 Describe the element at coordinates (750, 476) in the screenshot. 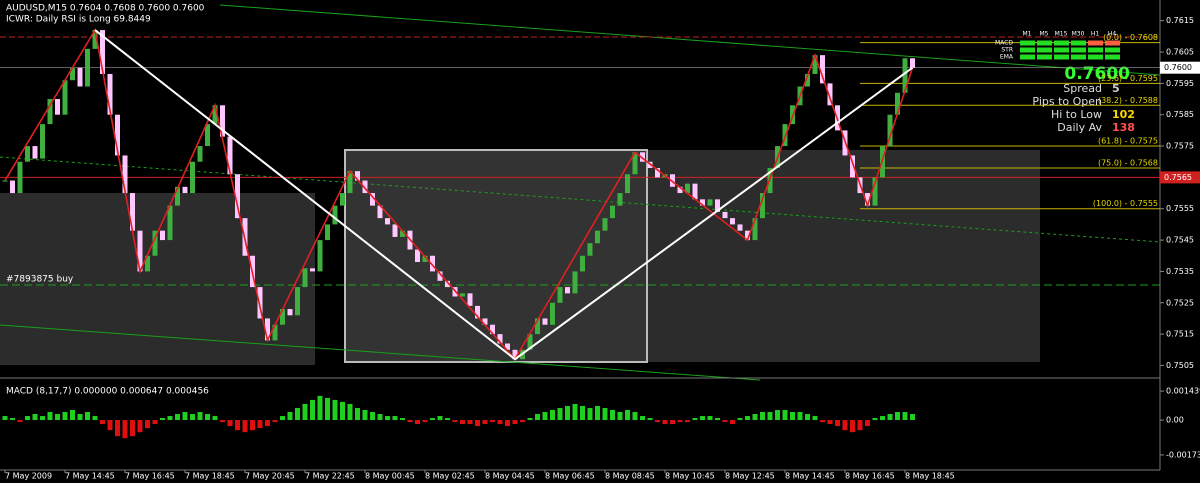

I see `x-tick-label: 8 May 12:45` at that location.